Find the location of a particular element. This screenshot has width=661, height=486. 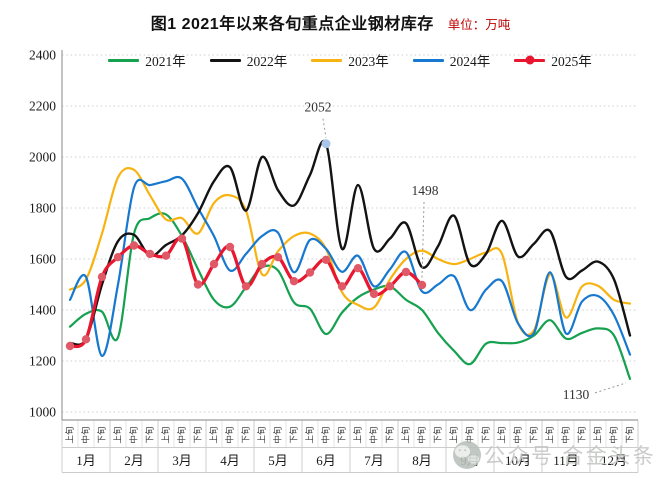

annotation-marker is located at coordinates (326, 144).